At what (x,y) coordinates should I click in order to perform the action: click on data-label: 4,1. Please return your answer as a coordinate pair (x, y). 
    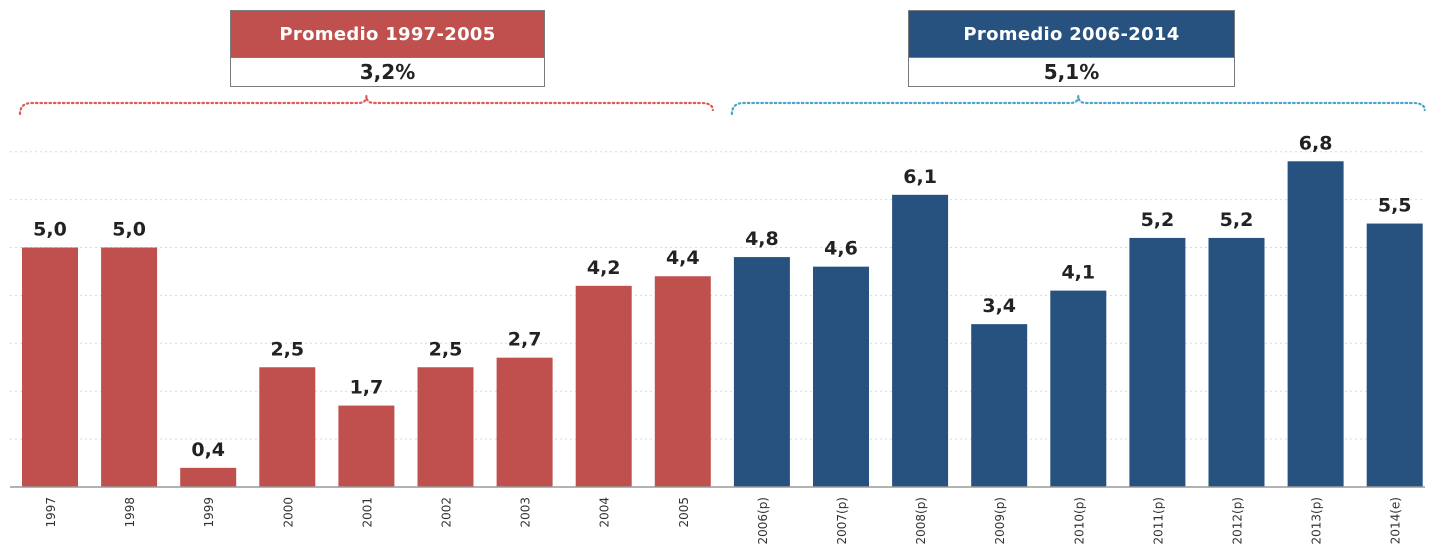
    Looking at the image, I should click on (1078, 273).